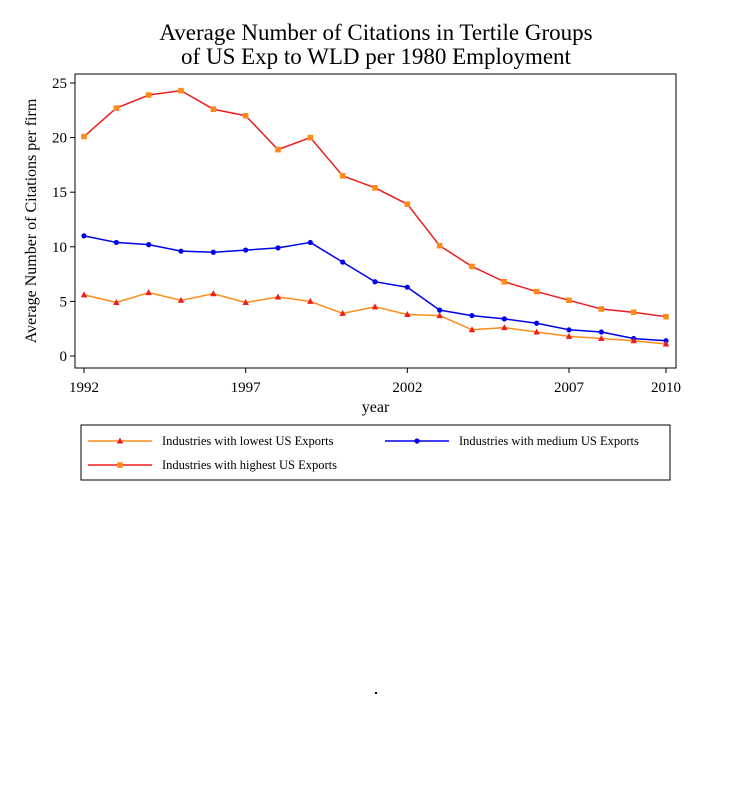  I want to click on x-axis-label: year, so click(376, 407).